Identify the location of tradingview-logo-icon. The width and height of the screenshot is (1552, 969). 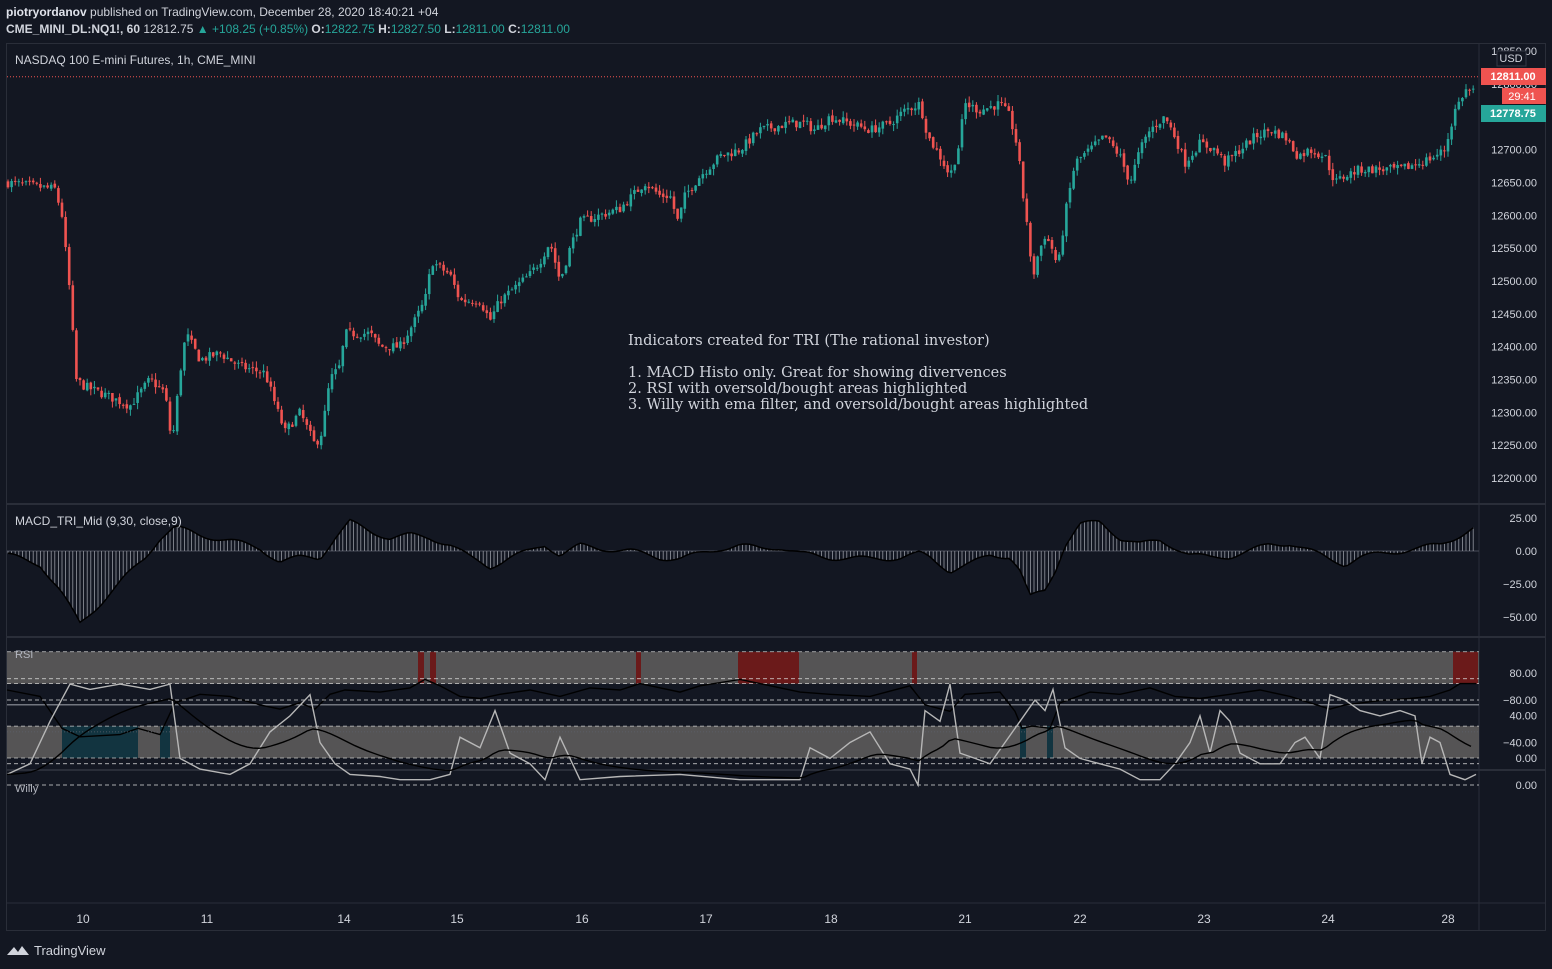
(18, 950).